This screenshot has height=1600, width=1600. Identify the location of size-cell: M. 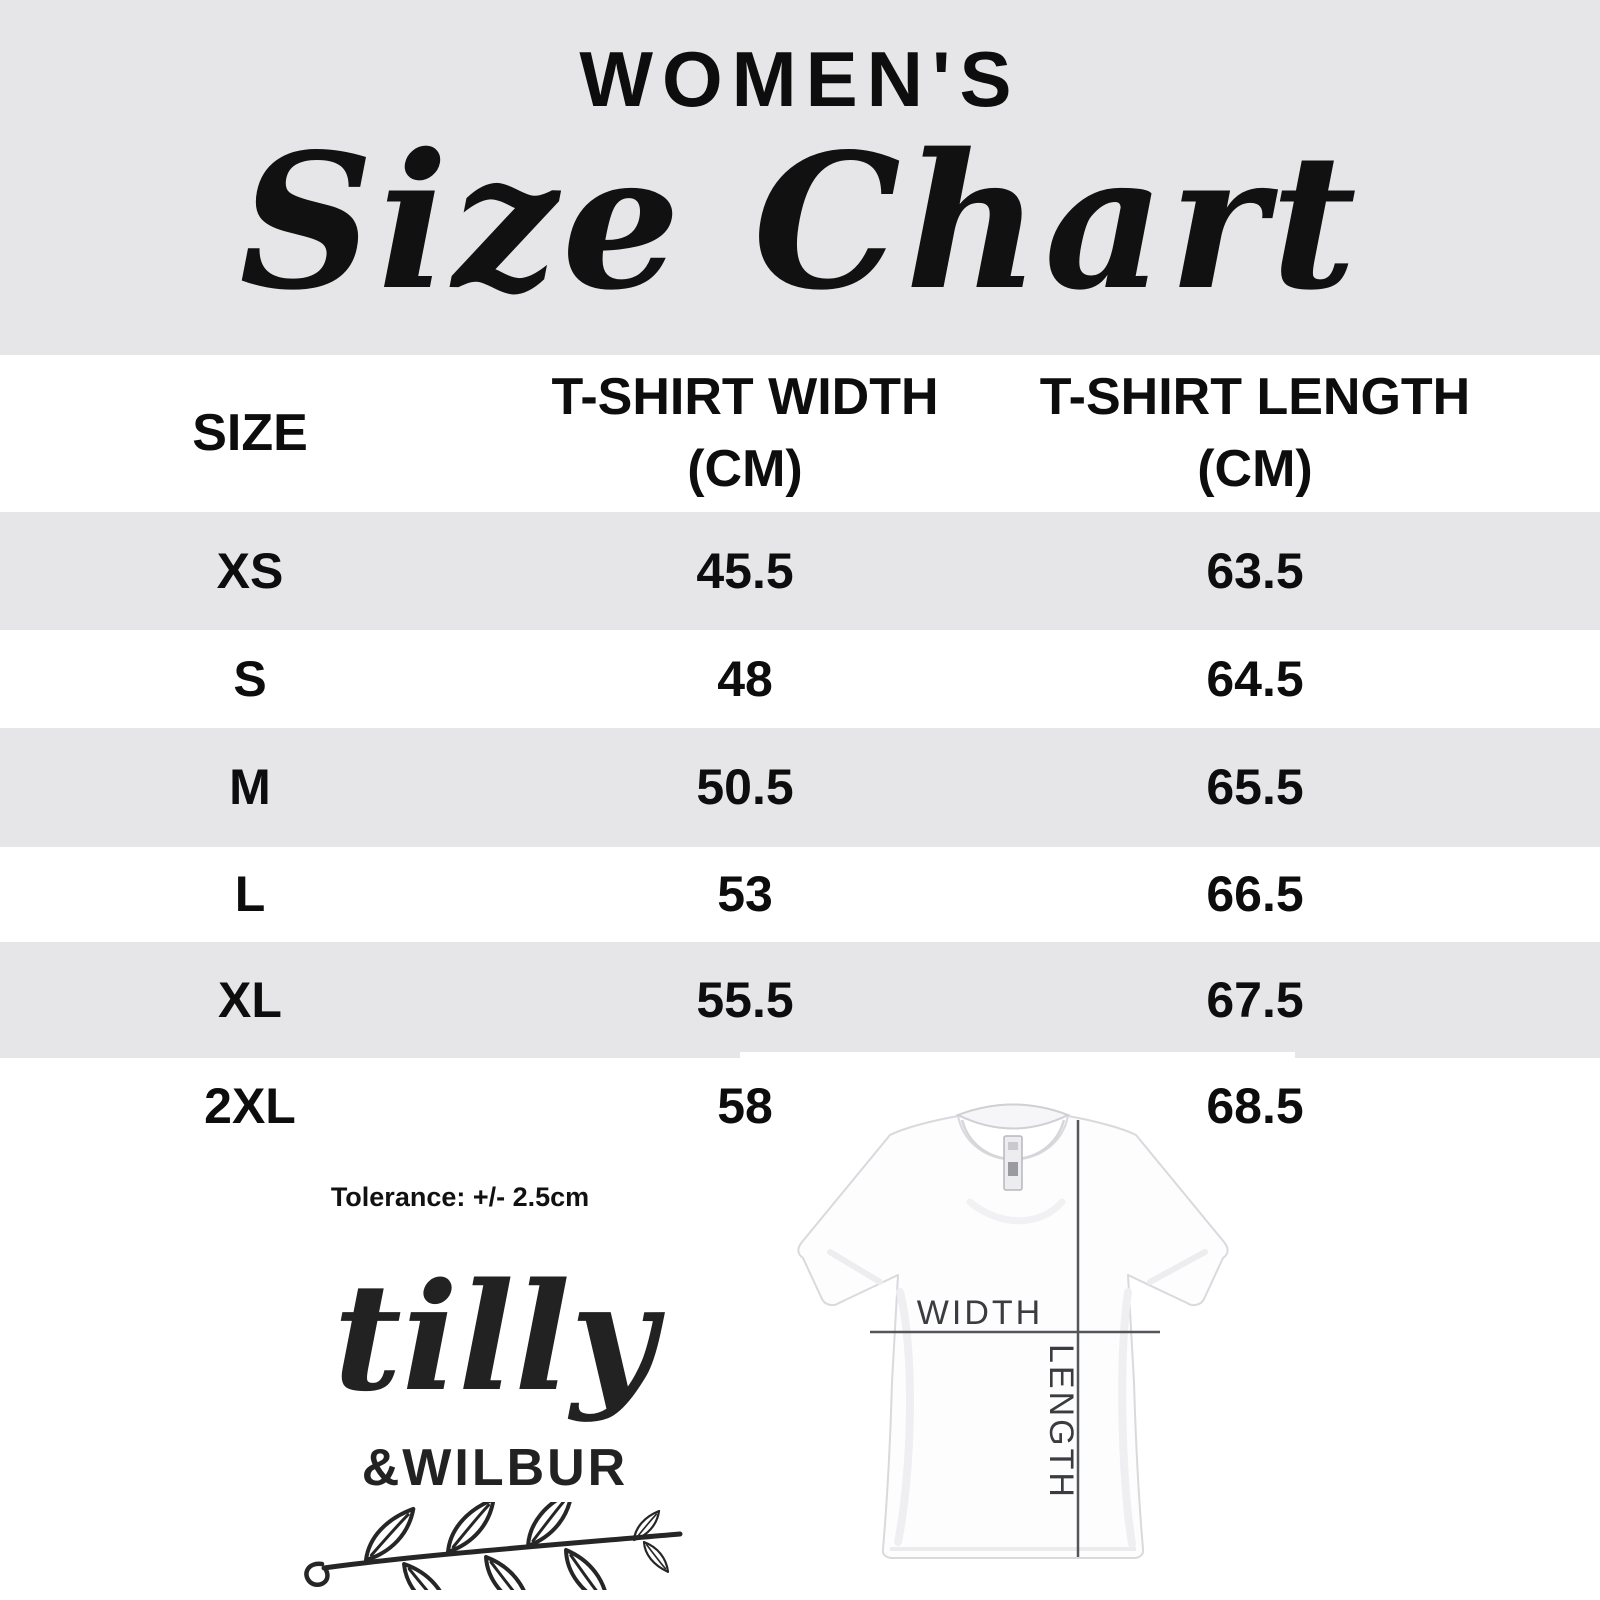
(250, 787).